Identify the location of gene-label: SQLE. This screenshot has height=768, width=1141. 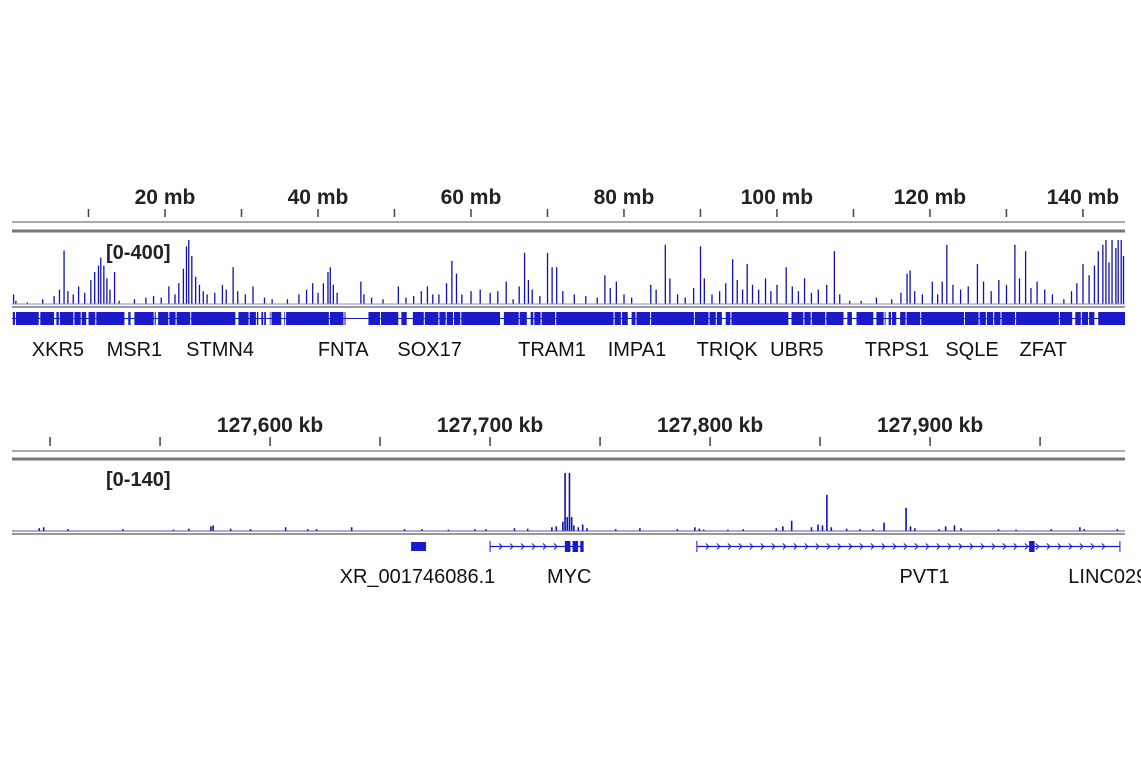
(971, 350).